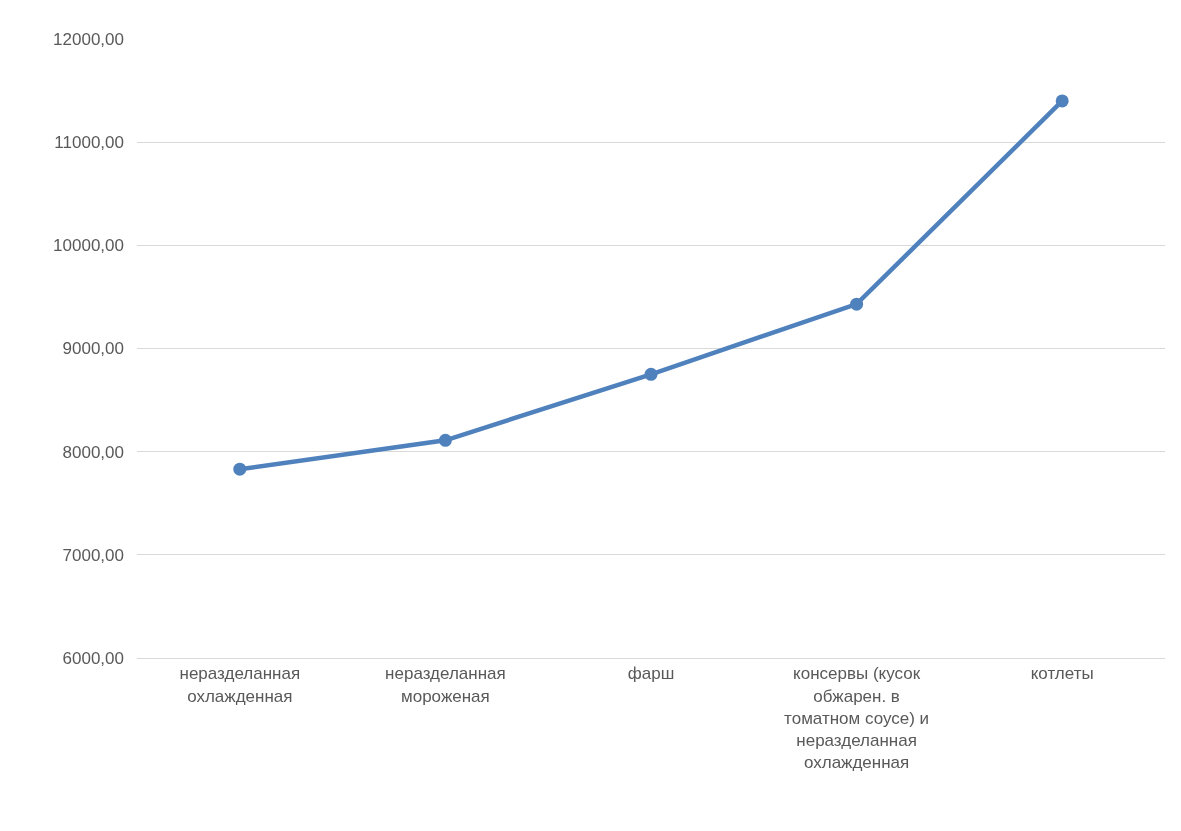 This screenshot has height=831, width=1181. I want to click on y-tick-label: 12000,00, so click(88, 39).